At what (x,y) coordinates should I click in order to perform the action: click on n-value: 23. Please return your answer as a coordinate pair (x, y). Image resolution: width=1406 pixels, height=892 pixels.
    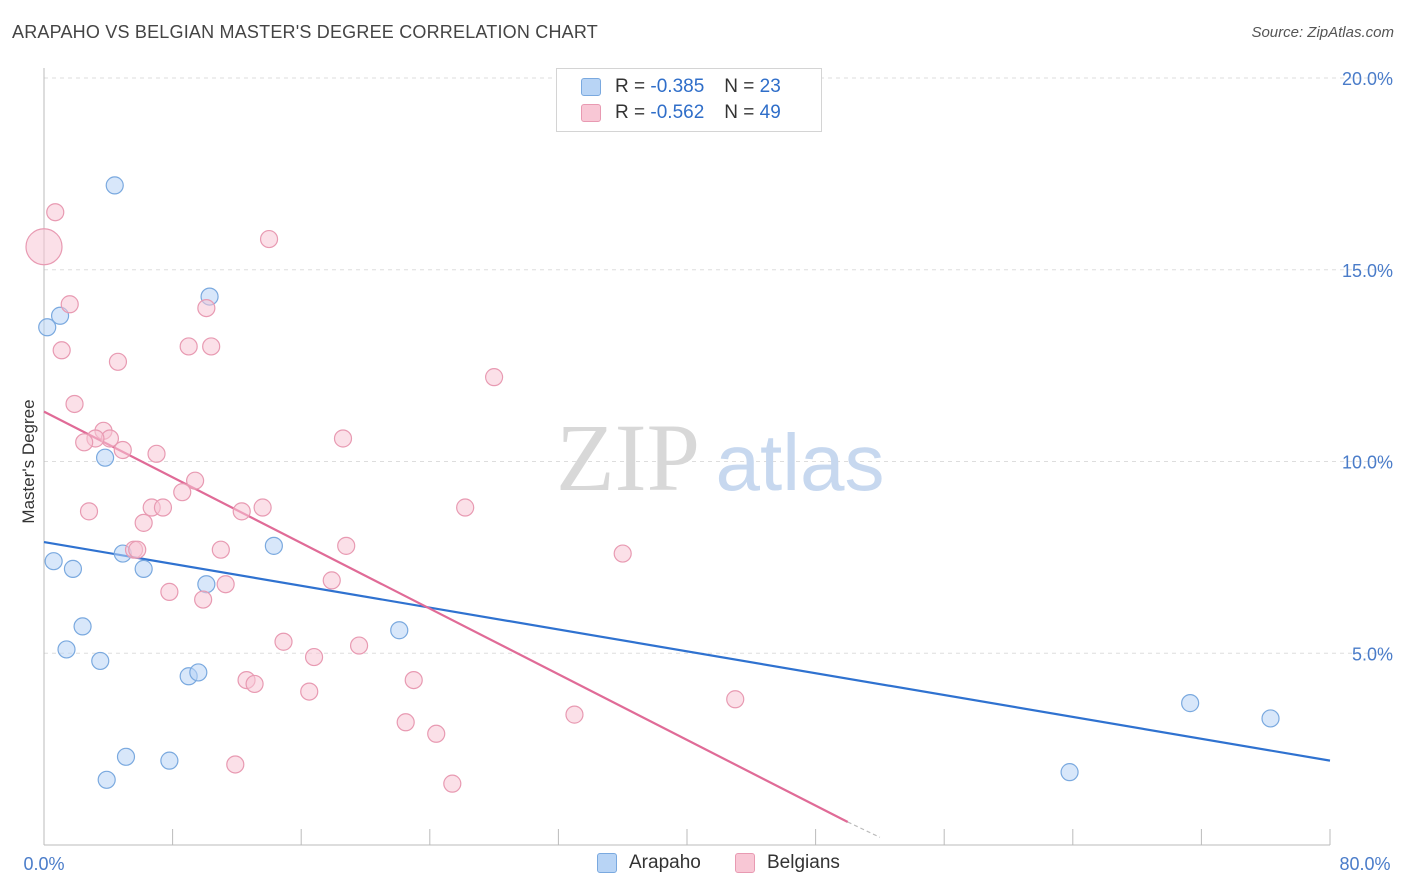
    Looking at the image, I should click on (770, 86).